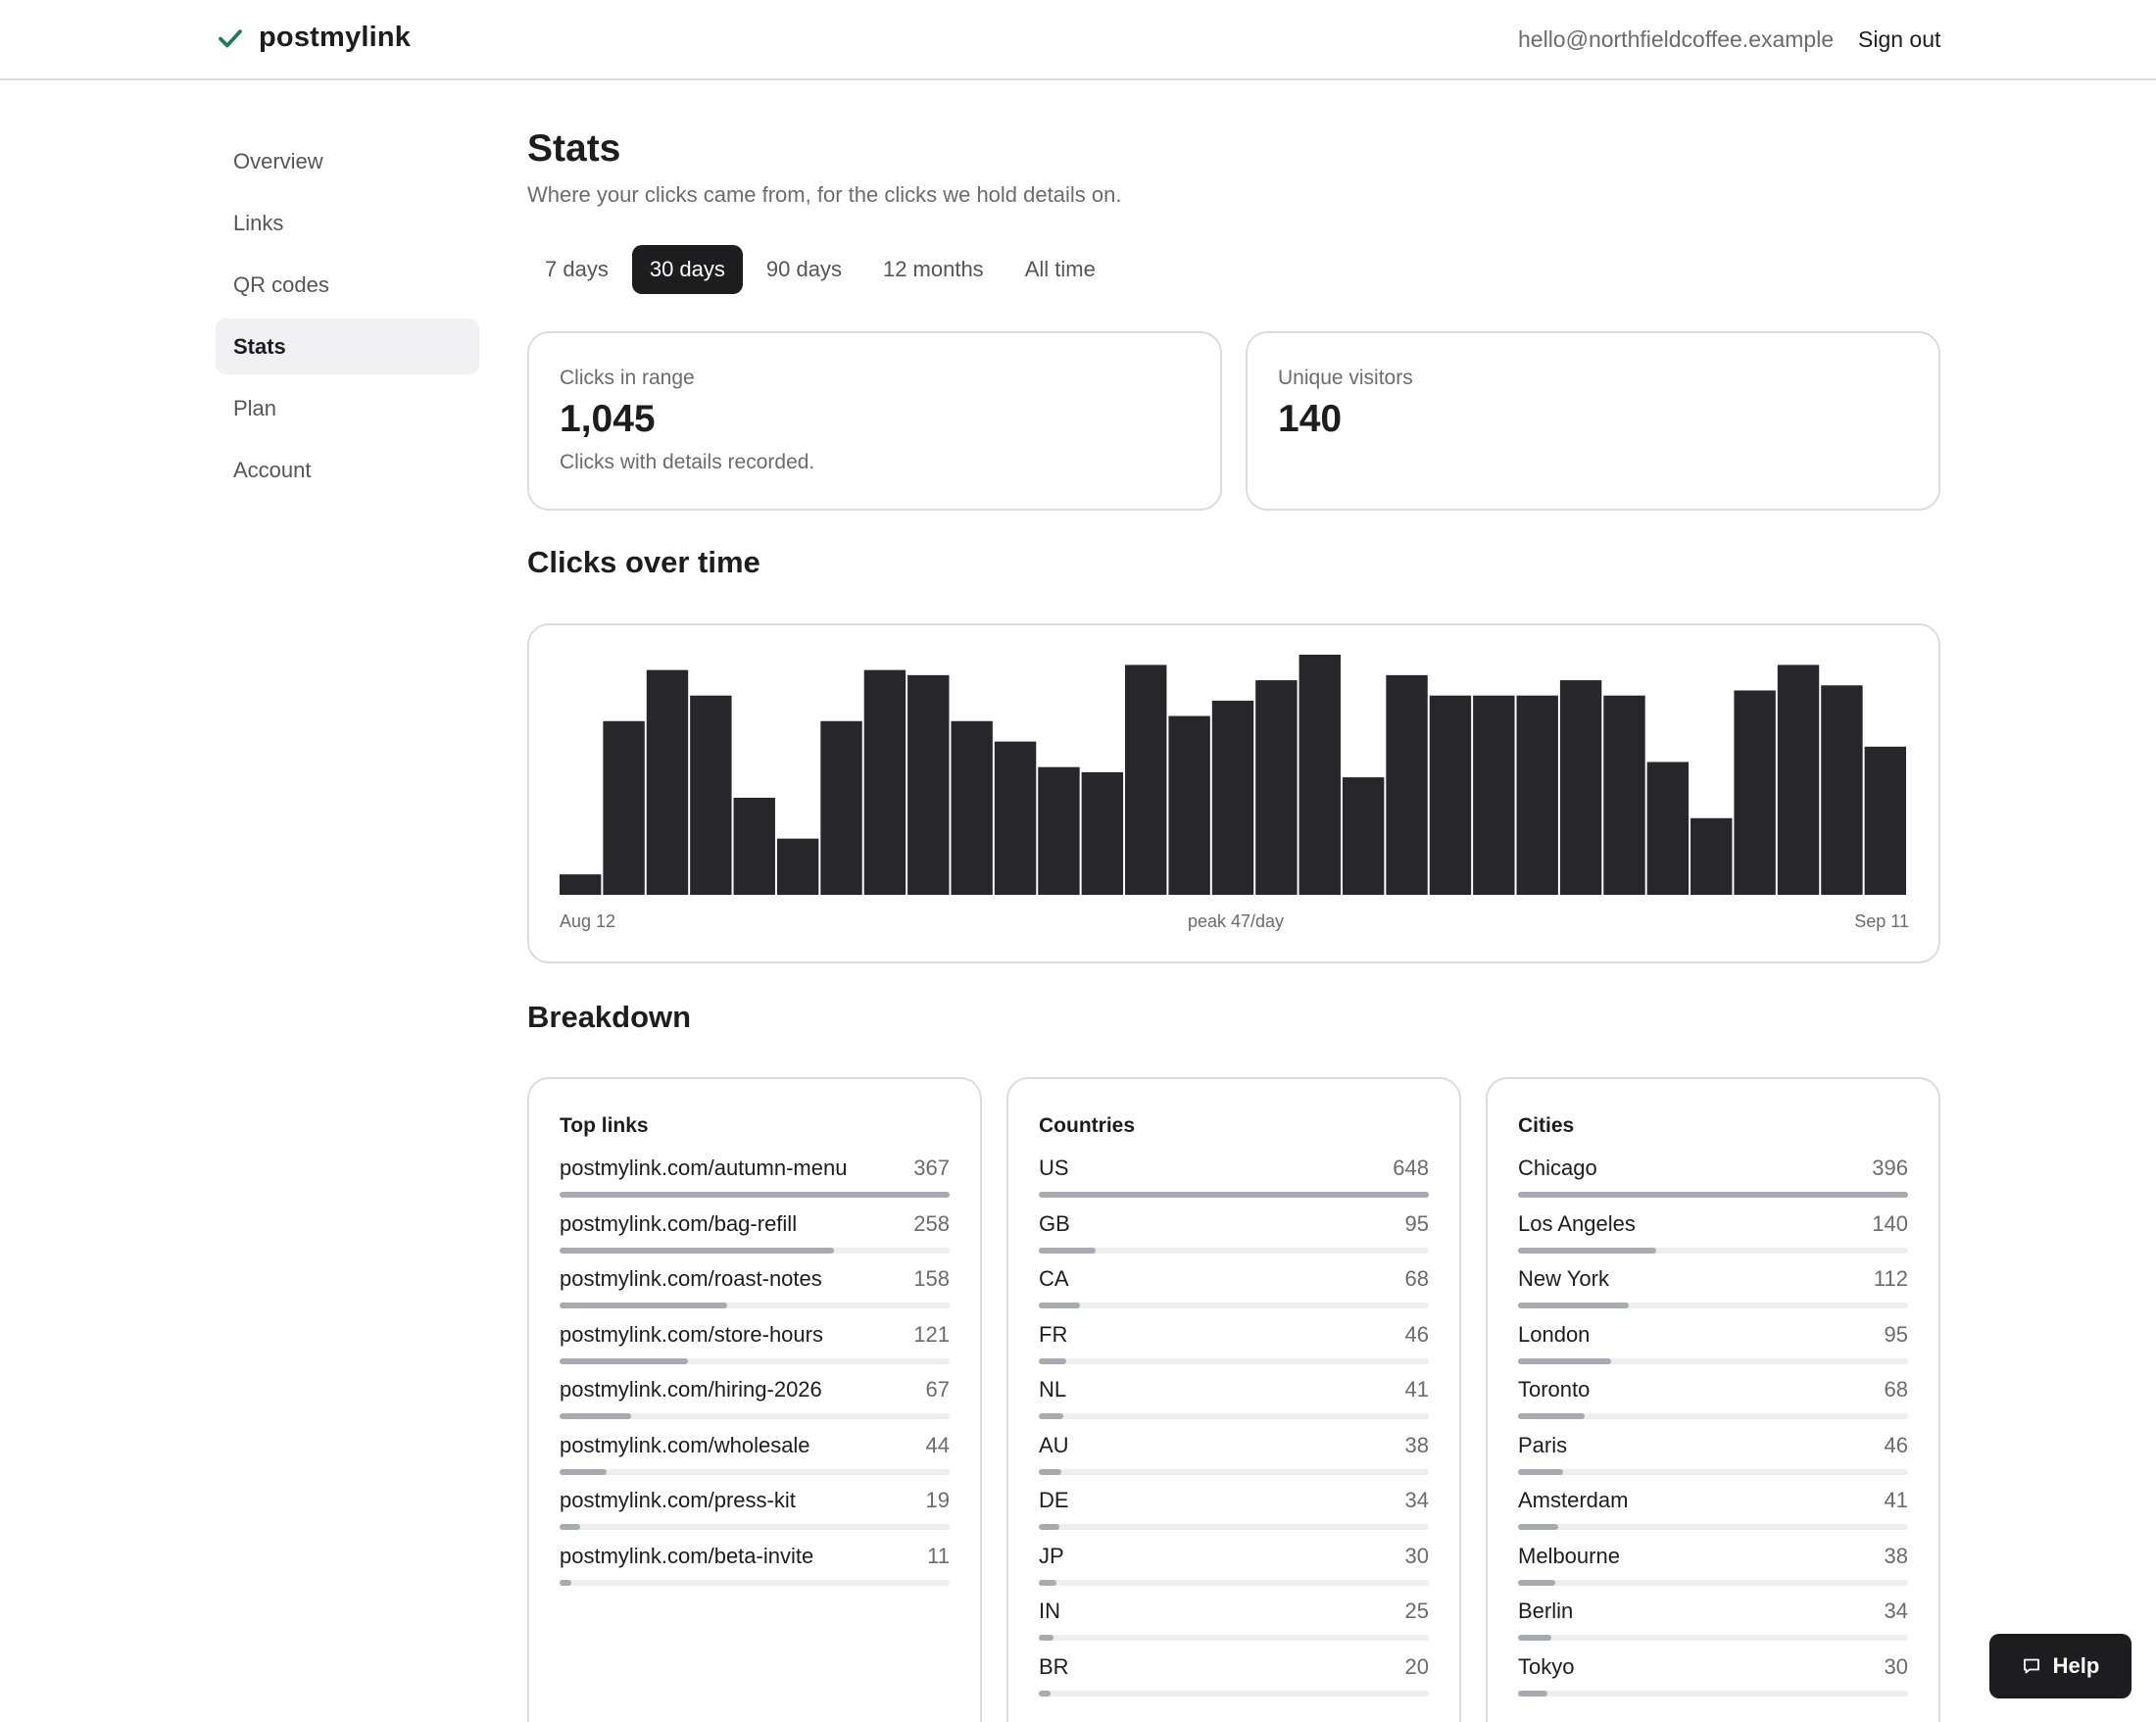 The height and width of the screenshot is (1722, 2156). I want to click on range-tab-7-days: 7 days, so click(577, 269).